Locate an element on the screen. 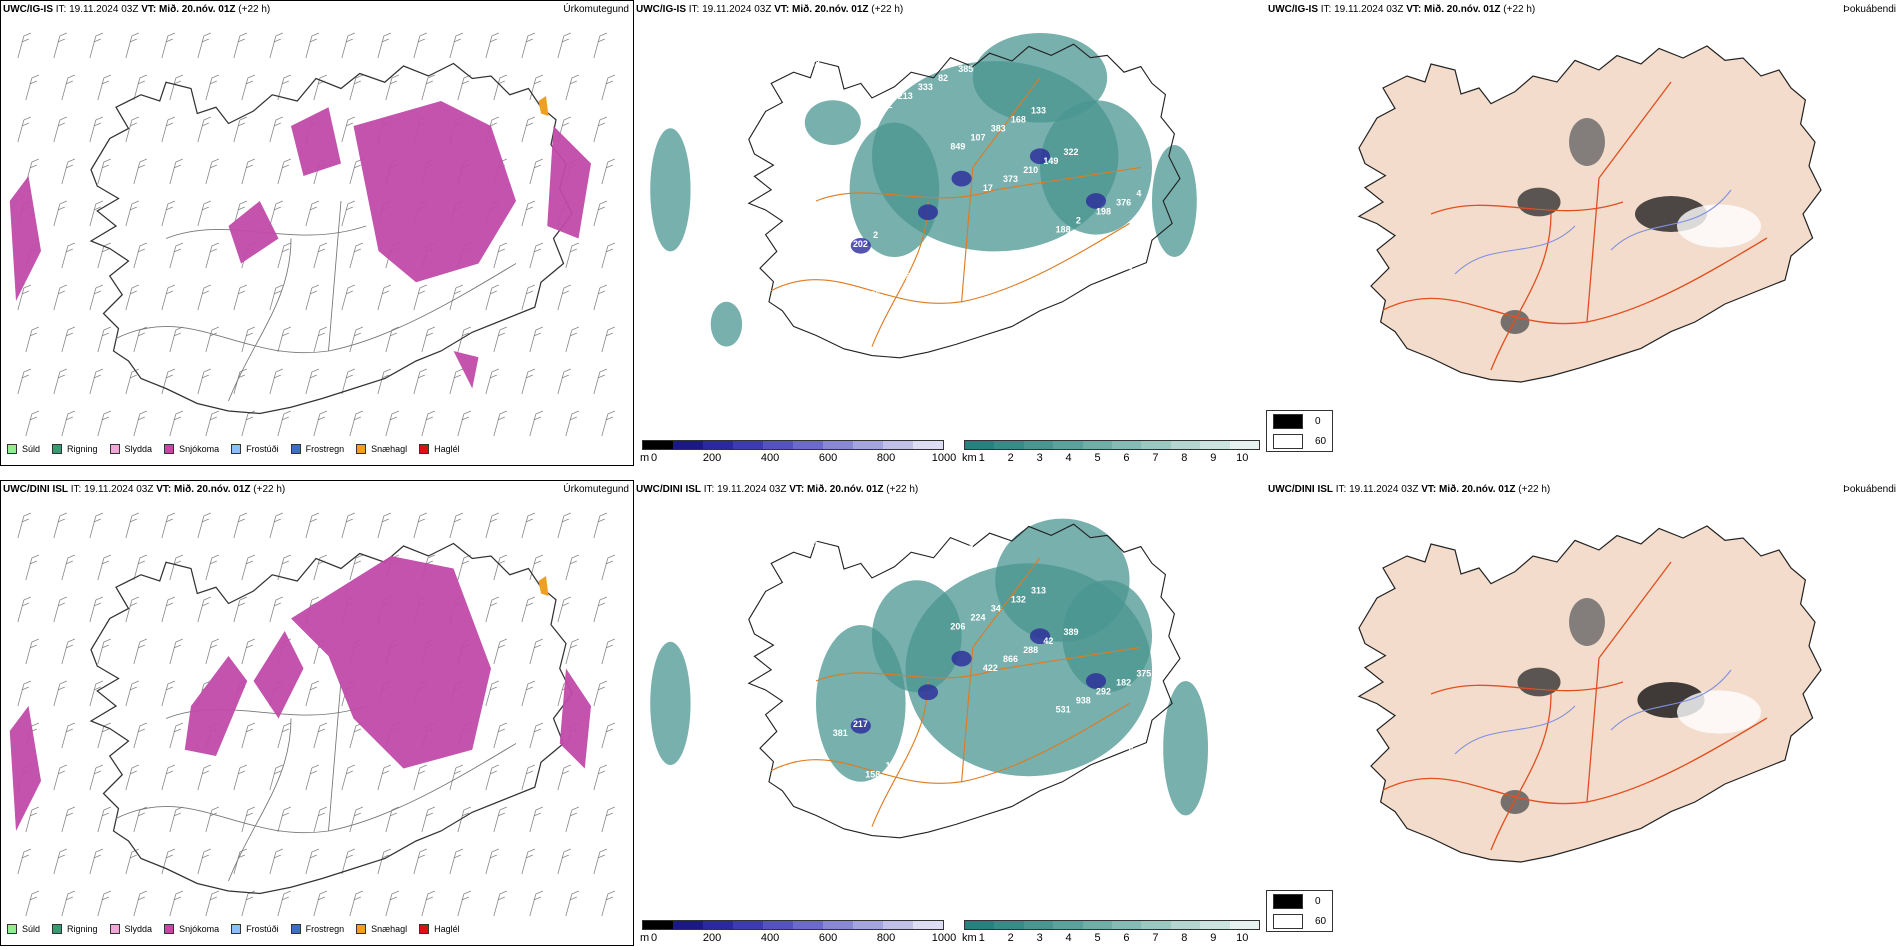  colorbar-tick: 1000 is located at coordinates (944, 458).